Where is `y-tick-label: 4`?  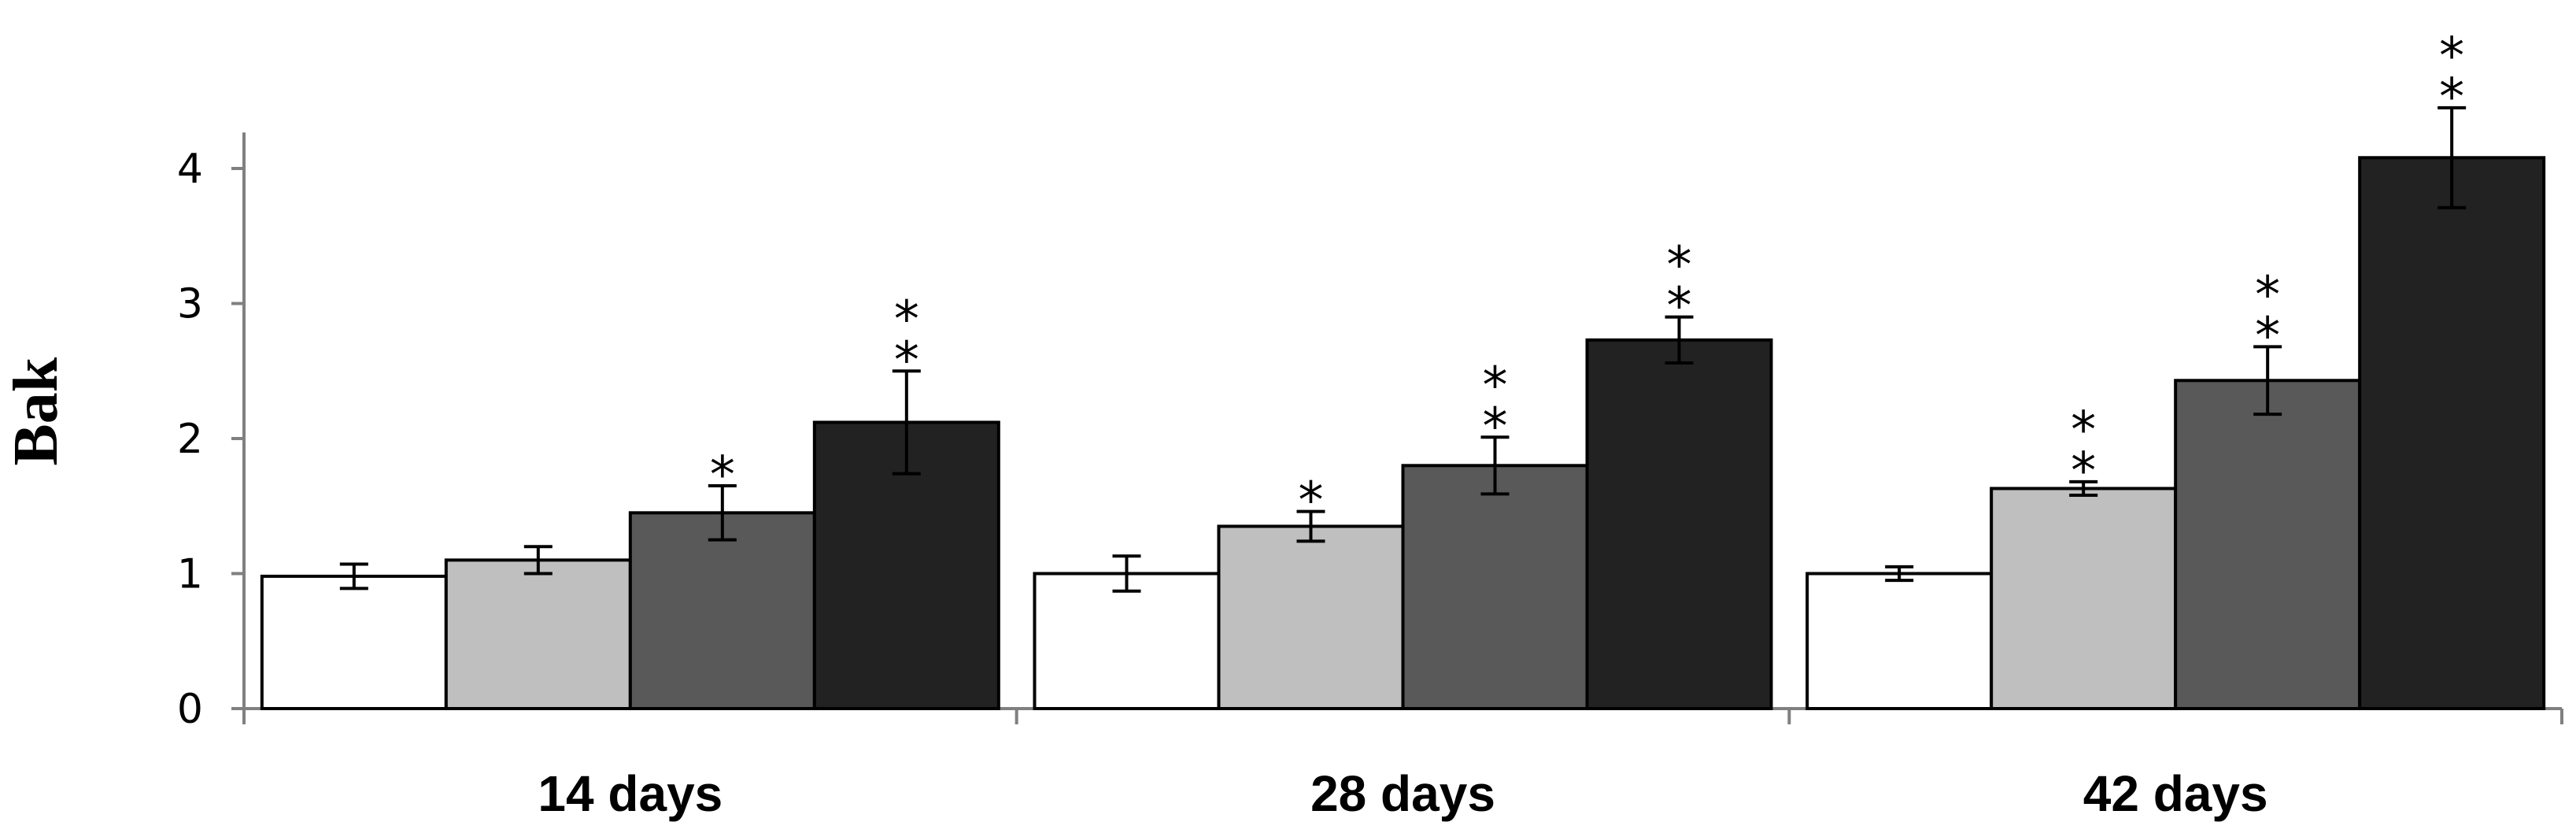 y-tick-label: 4 is located at coordinates (190, 169).